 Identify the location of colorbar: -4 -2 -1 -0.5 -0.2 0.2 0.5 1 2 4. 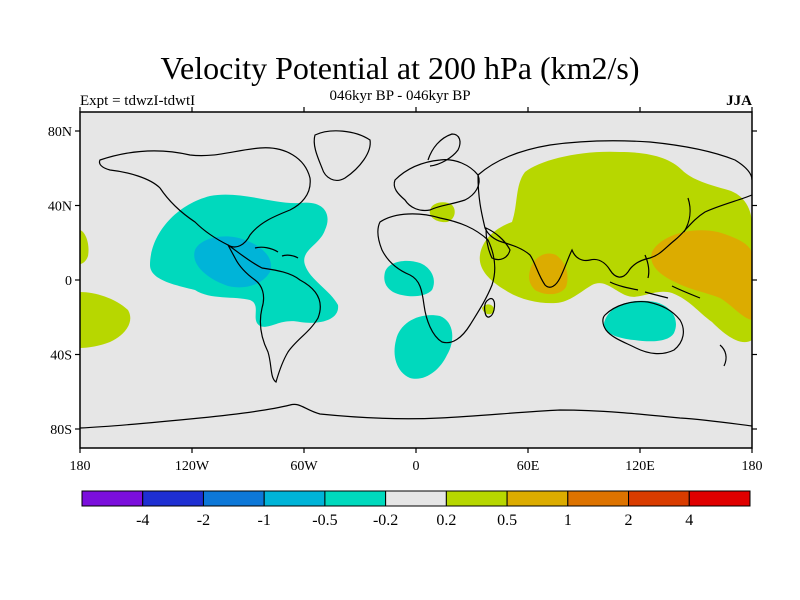
(416, 509).